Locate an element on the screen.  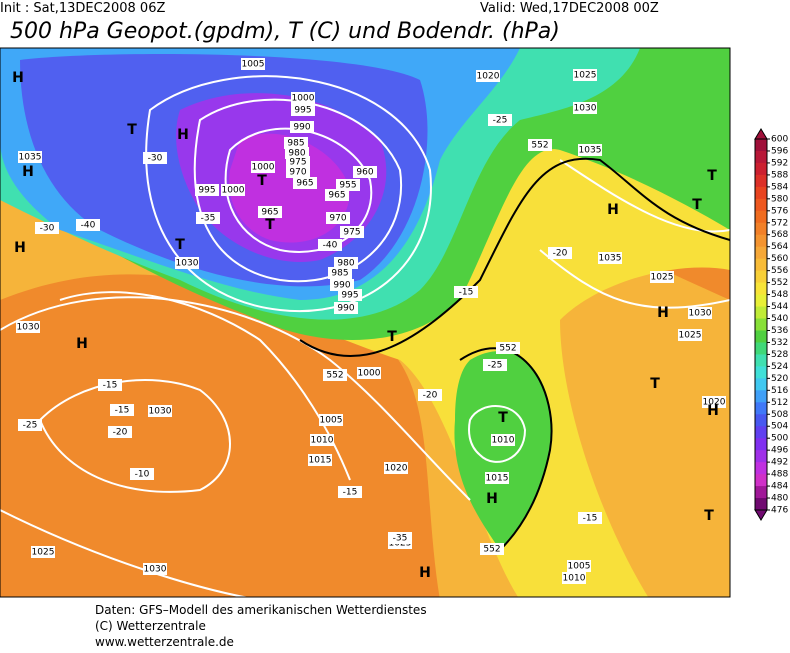
contour-label: 990 is located at coordinates (345, 309).